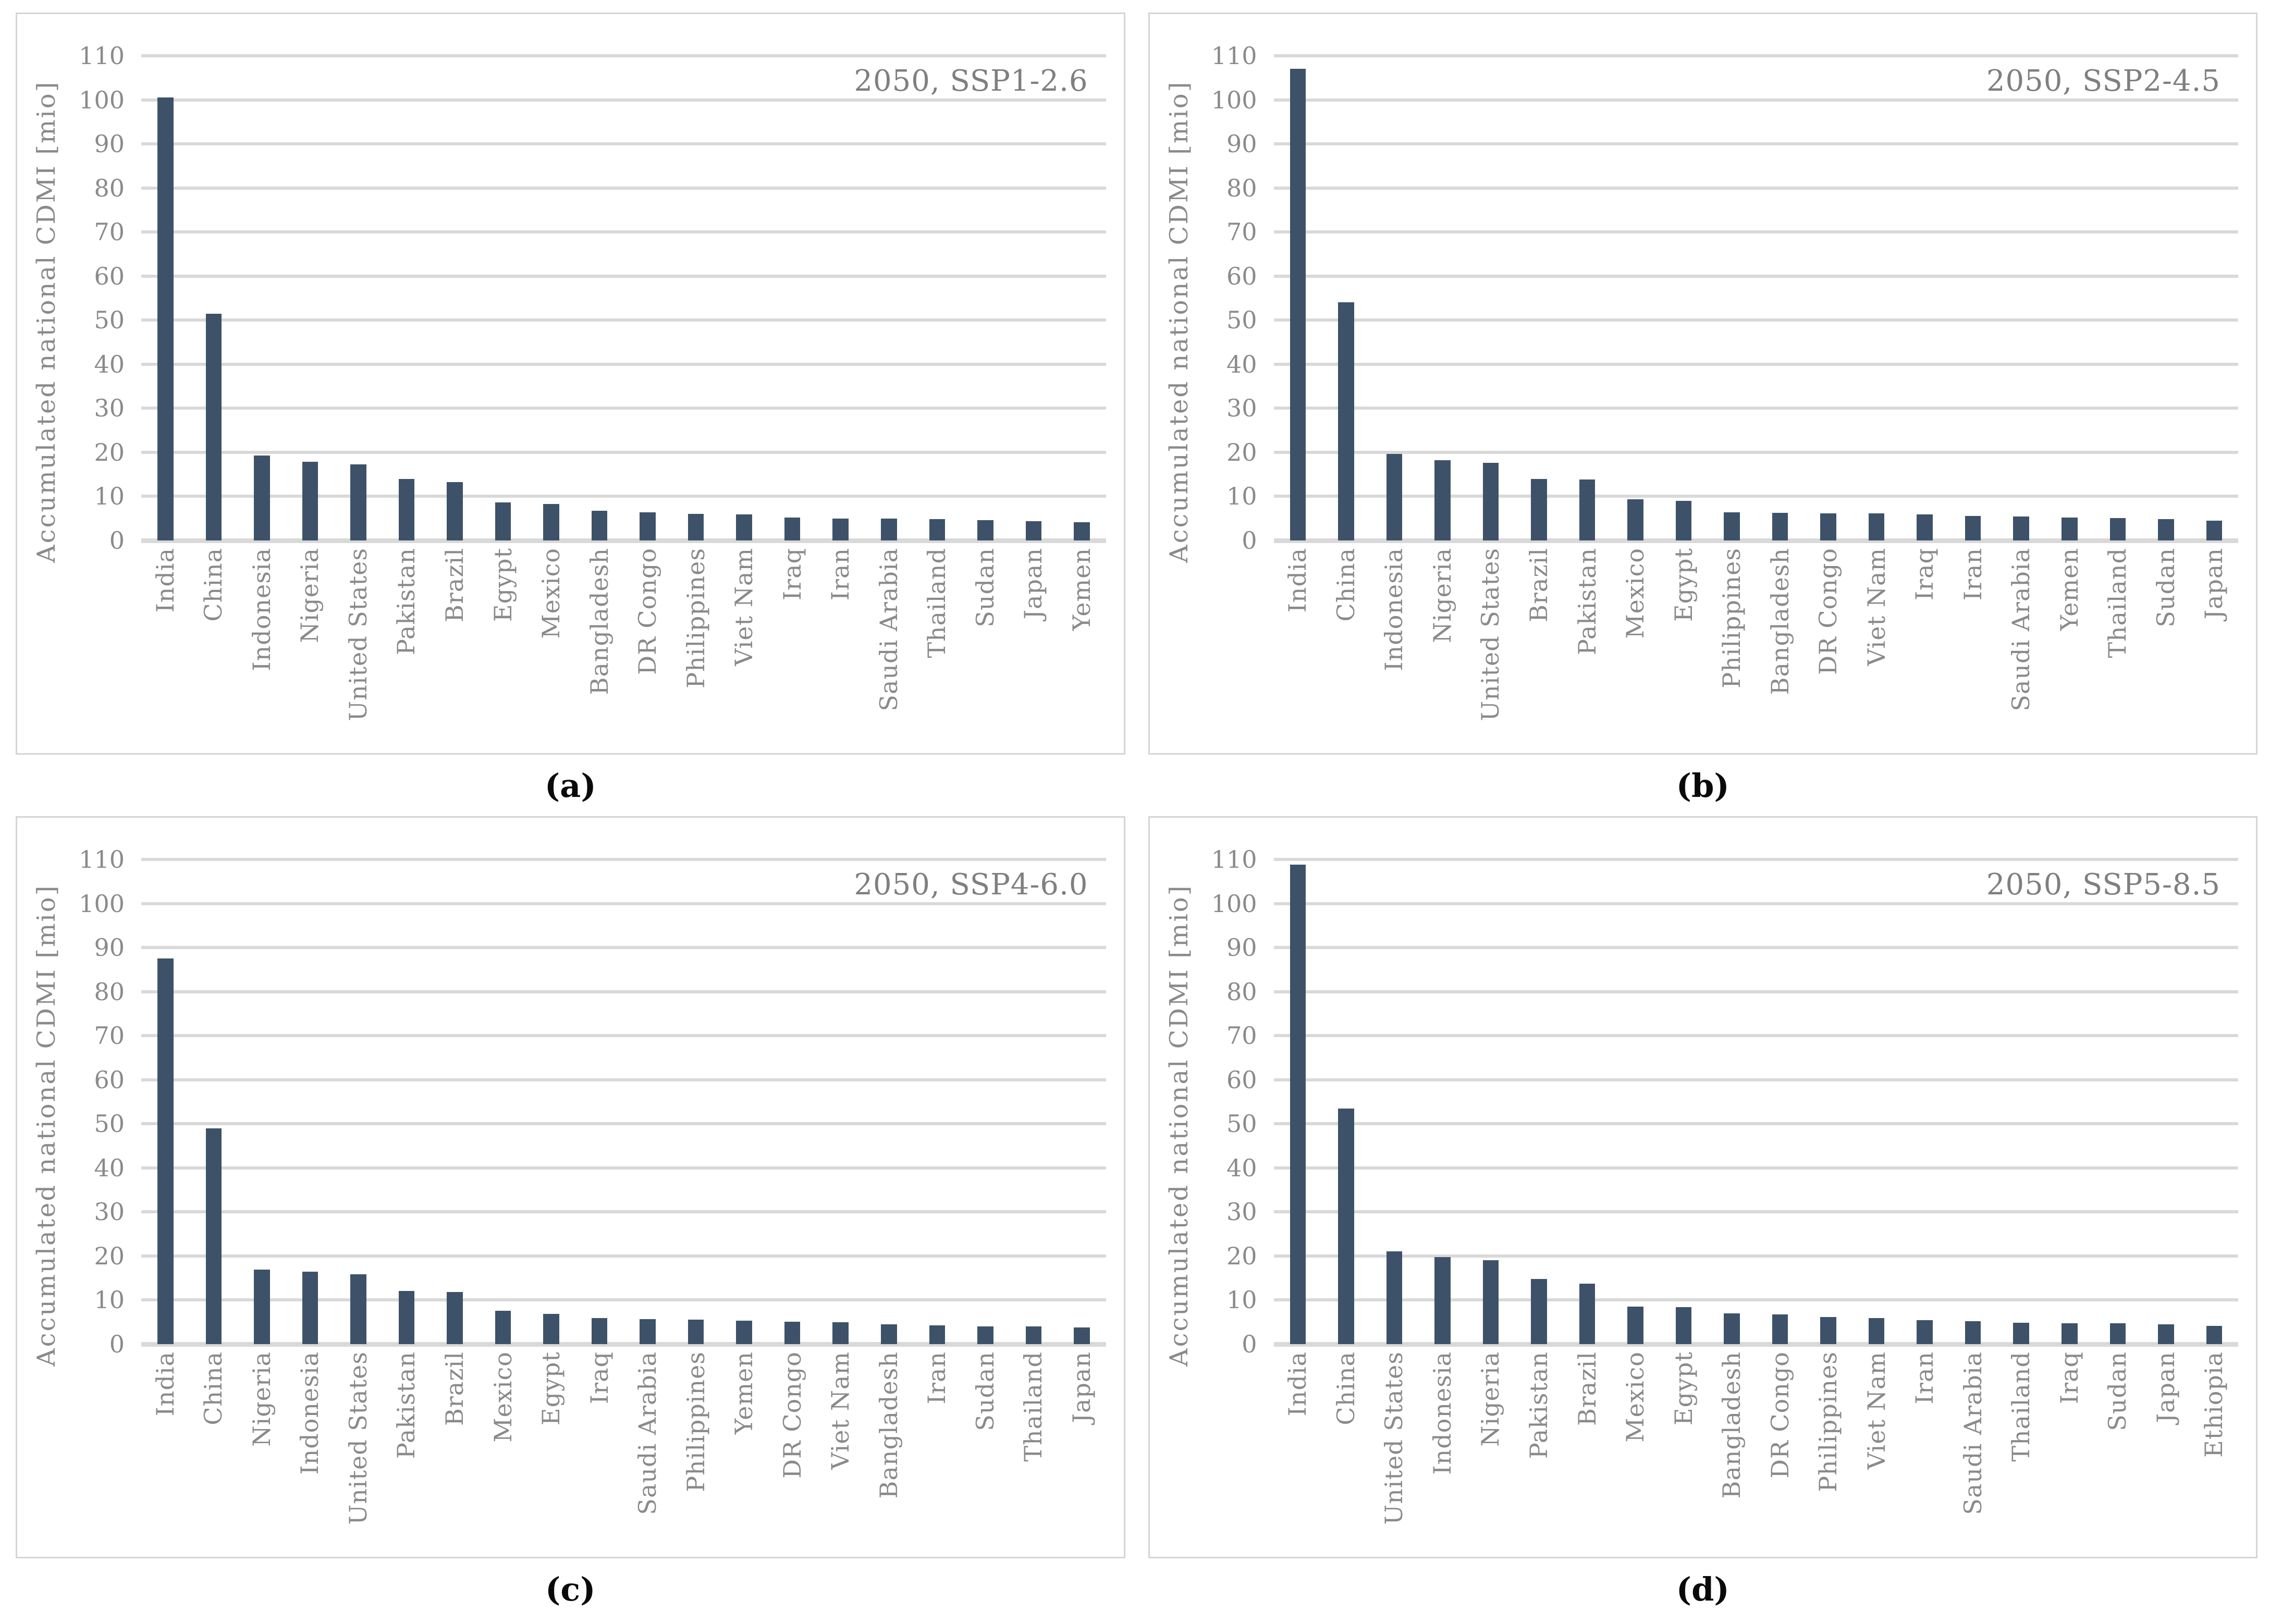 The width and height of the screenshot is (2270, 1624). I want to click on x-category-label: Indonesia, so click(261, 610).